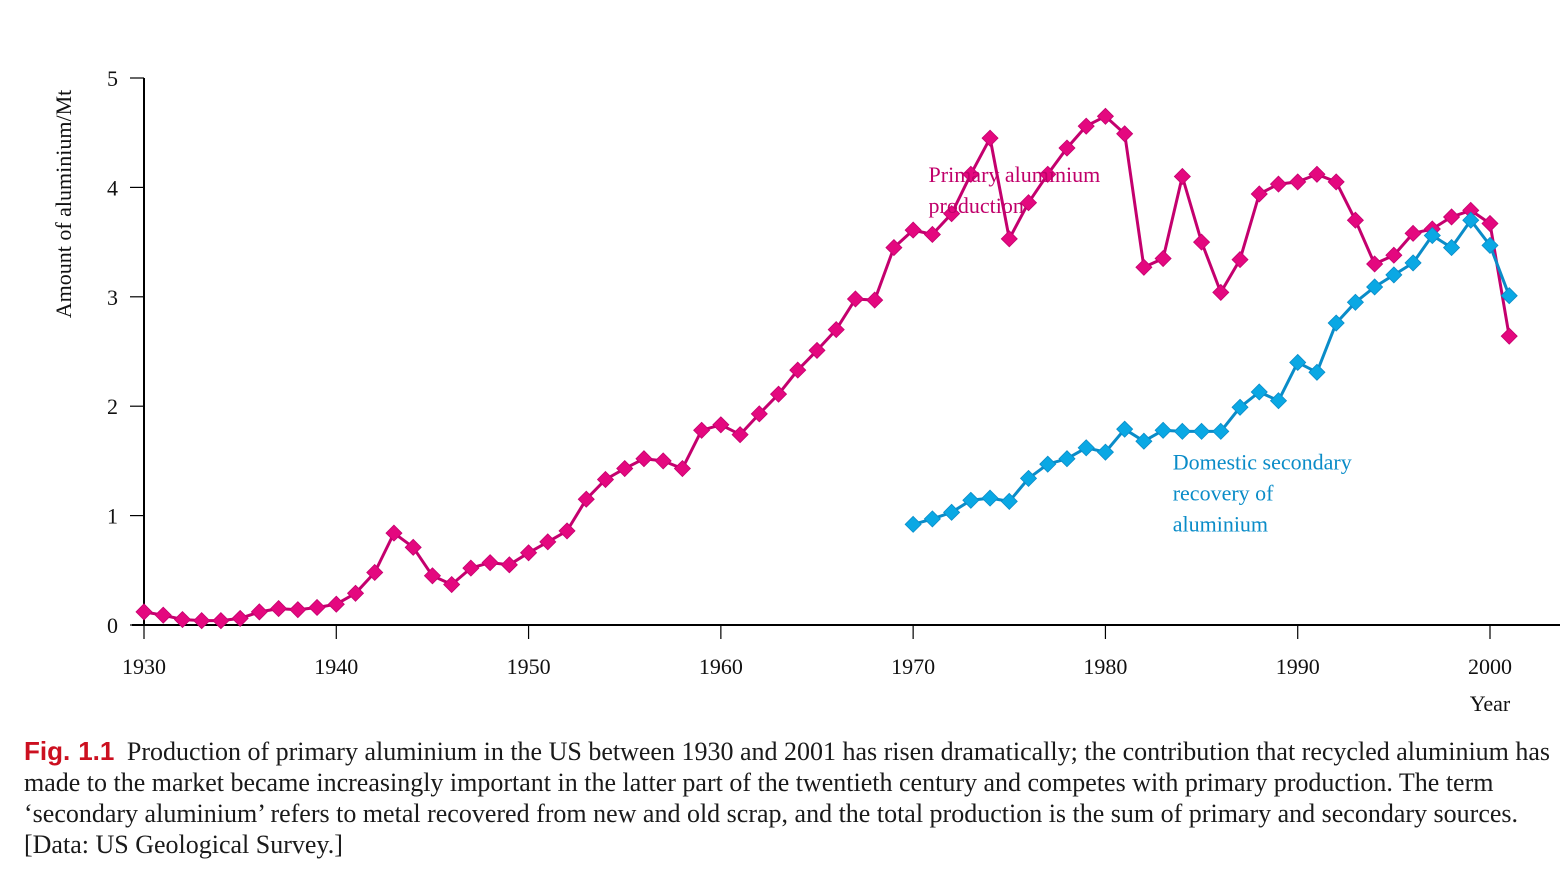 The image size is (1561, 869). I want to click on x-tick-label: 1960, so click(721, 666).